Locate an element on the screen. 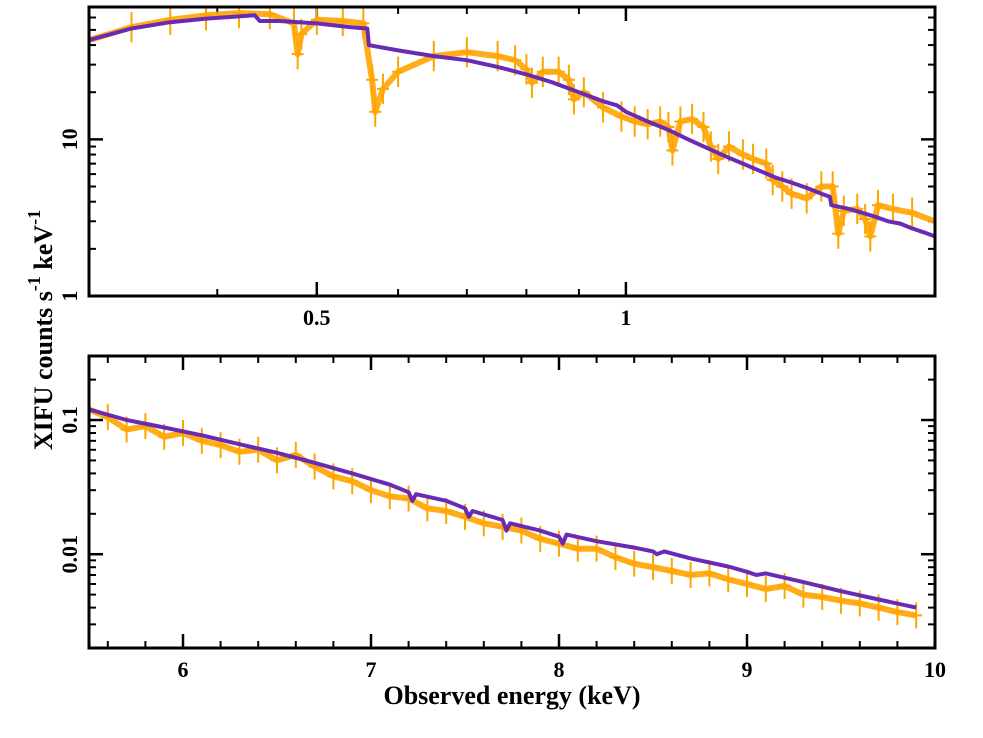  bottom-x-tick-label: 6 is located at coordinates (183, 669).